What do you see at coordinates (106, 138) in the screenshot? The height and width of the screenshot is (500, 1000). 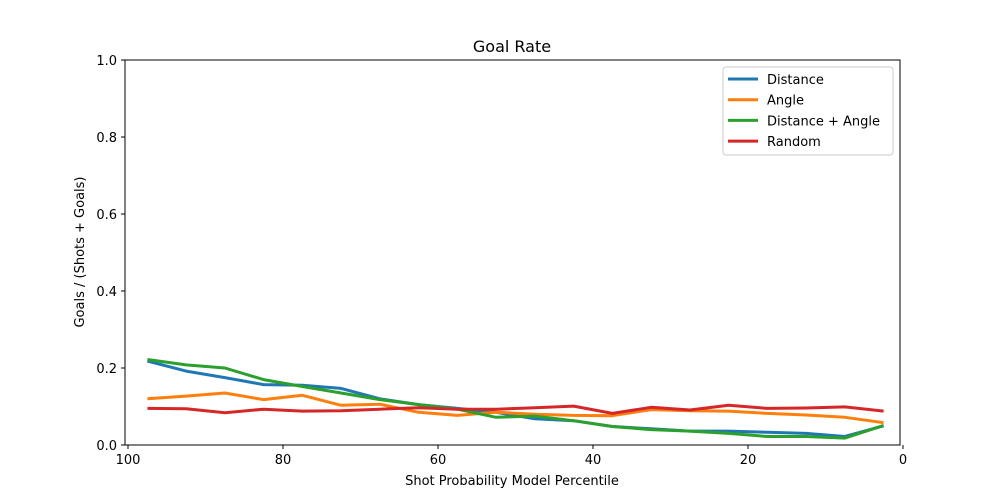 I see `y-tick-label: 0.8` at bounding box center [106, 138].